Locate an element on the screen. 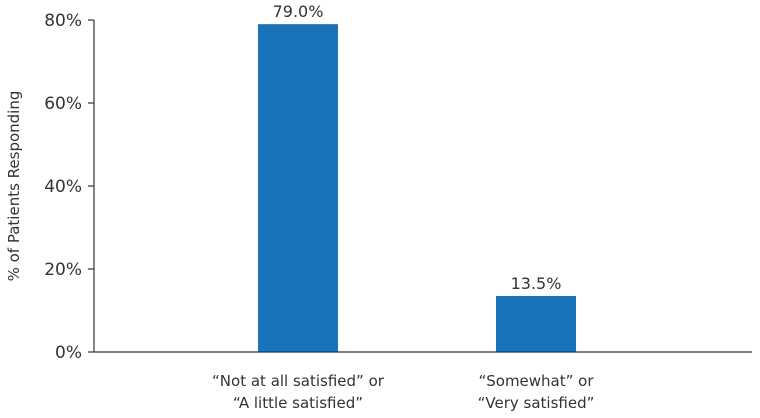 This screenshot has height=418, width=760. y-tick-label: 60% is located at coordinates (63, 104).